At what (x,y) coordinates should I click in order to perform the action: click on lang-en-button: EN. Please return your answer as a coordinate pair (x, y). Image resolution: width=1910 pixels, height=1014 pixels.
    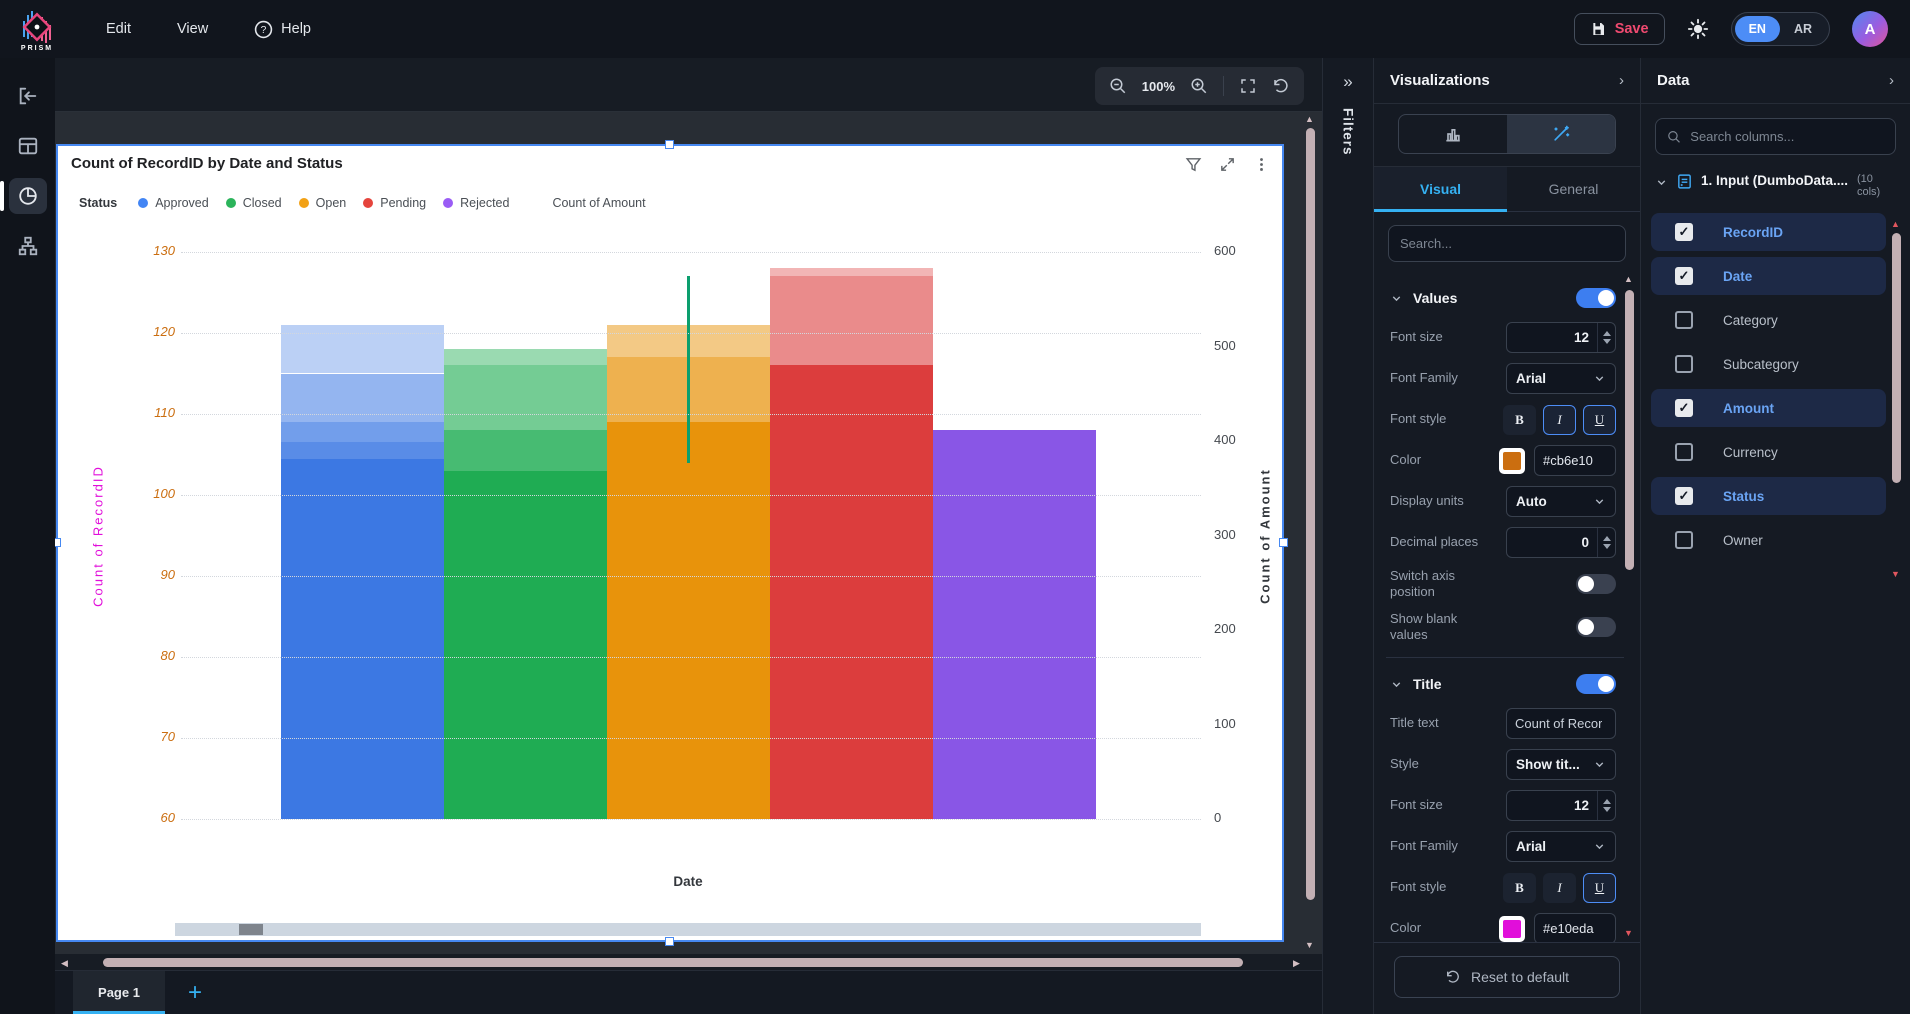
    Looking at the image, I should click on (1757, 29).